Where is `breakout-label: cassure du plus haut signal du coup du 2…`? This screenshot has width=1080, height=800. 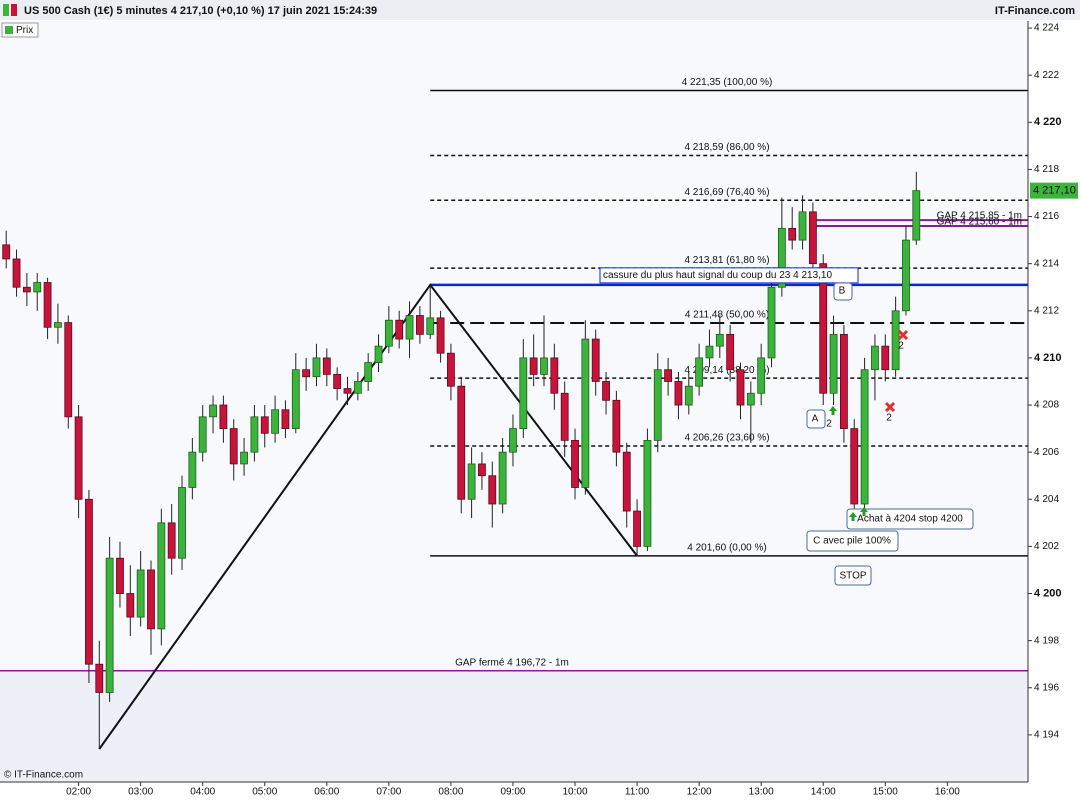
breakout-label: cassure du plus haut signal du coup du 2… is located at coordinates (717, 275).